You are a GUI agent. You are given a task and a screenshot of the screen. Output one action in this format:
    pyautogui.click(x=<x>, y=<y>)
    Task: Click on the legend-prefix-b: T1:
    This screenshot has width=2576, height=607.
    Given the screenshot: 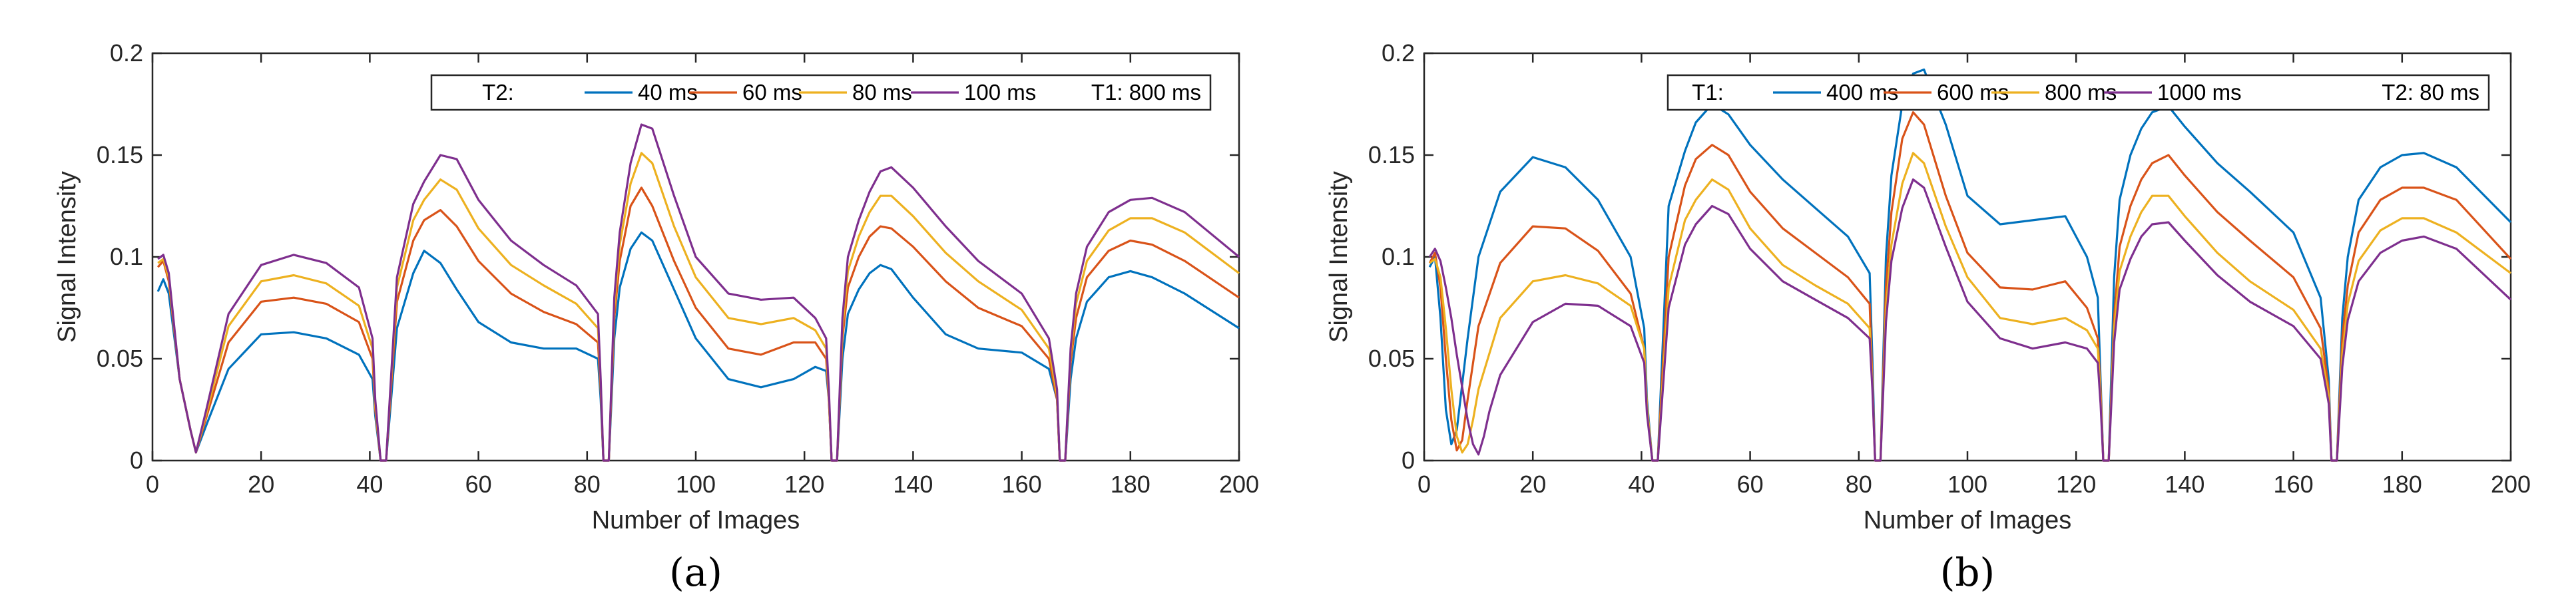 What is the action you would take?
    pyautogui.click(x=1708, y=92)
    